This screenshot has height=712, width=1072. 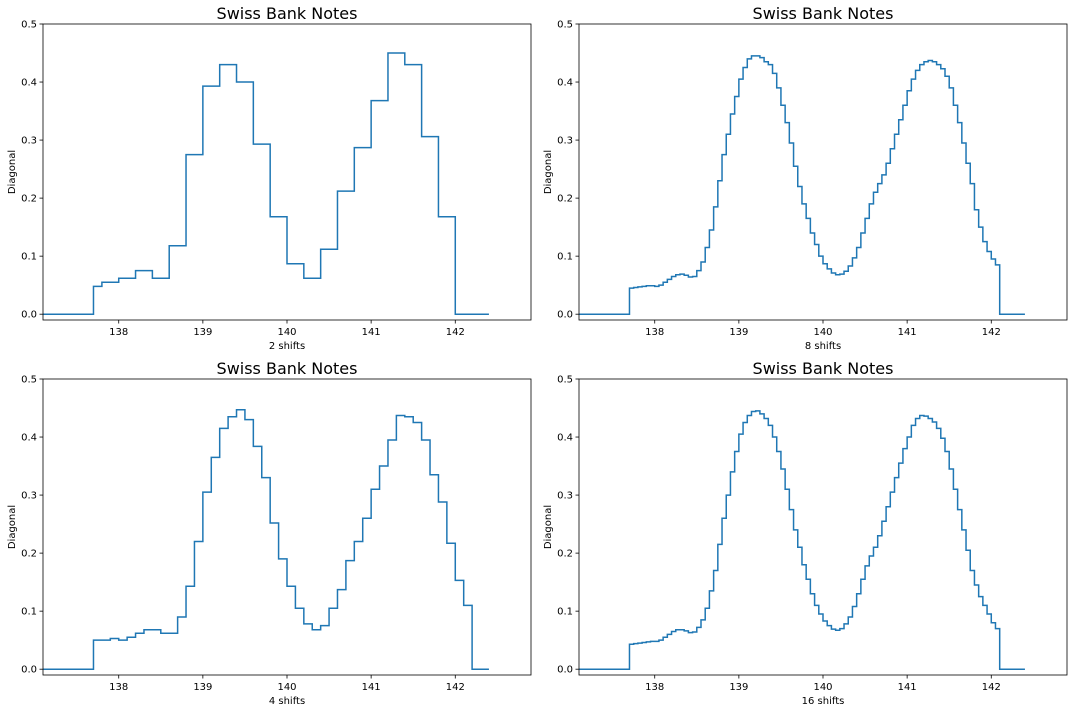 What do you see at coordinates (287, 701) in the screenshot?
I see `x-axis-label: 4 shifts` at bounding box center [287, 701].